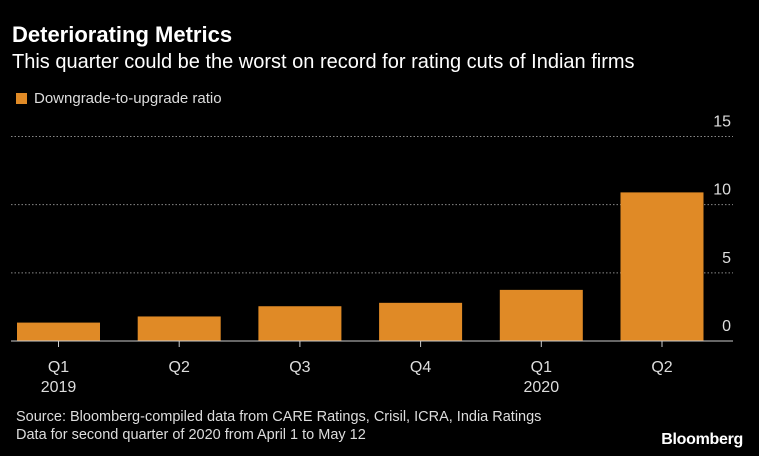  Describe the element at coordinates (726, 258) in the screenshot. I see `y-tick-label: 5` at that location.